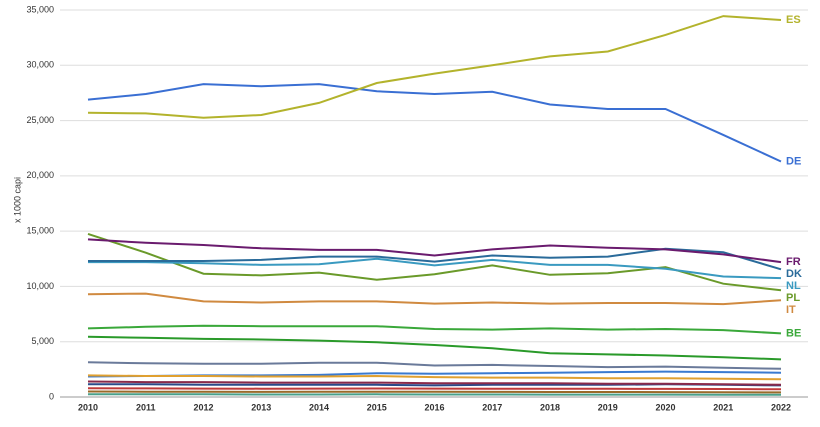 The width and height of the screenshot is (820, 427). What do you see at coordinates (40, 9) in the screenshot?
I see `y-tick-label: 35,000` at bounding box center [40, 9].